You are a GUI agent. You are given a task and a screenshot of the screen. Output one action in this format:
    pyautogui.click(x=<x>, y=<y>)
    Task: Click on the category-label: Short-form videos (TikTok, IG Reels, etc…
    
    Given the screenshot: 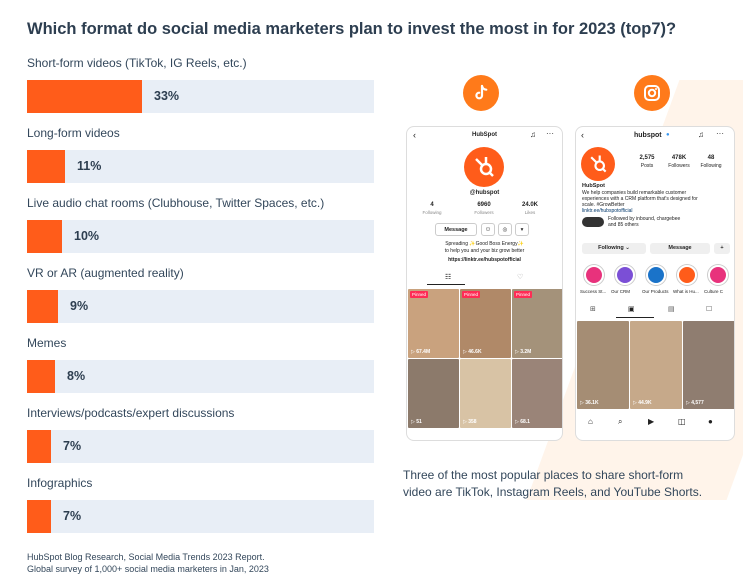 What is the action you would take?
    pyautogui.click(x=137, y=63)
    